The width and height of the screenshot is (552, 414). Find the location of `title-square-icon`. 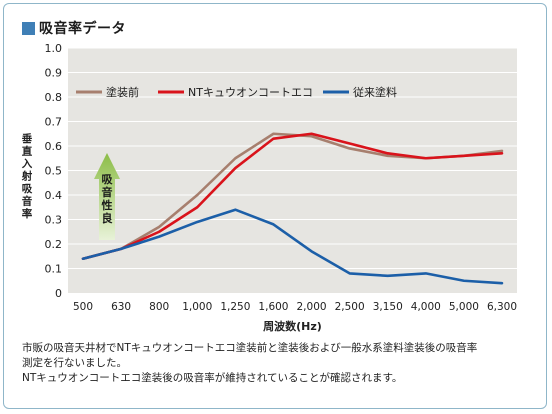

title-square-icon is located at coordinates (28, 28).